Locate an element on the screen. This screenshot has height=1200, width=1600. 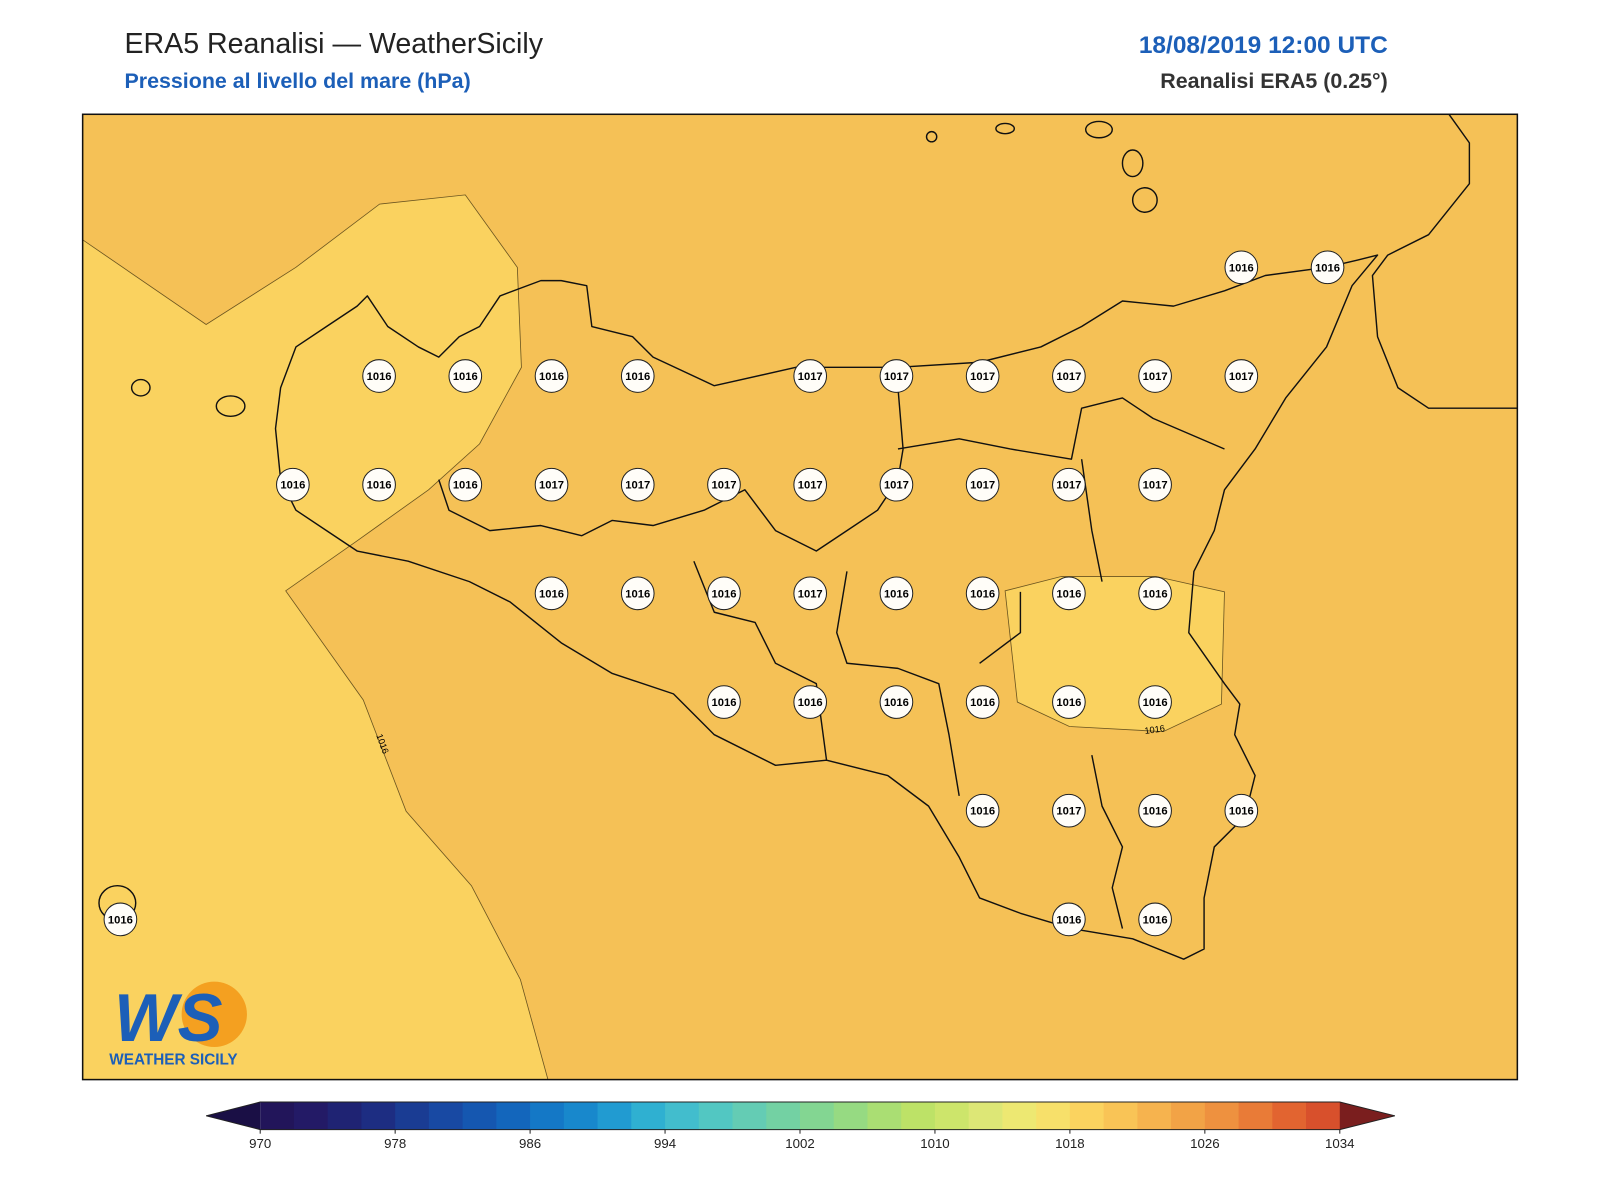
colorbar-tick-label: 1010 is located at coordinates (934, 1143).